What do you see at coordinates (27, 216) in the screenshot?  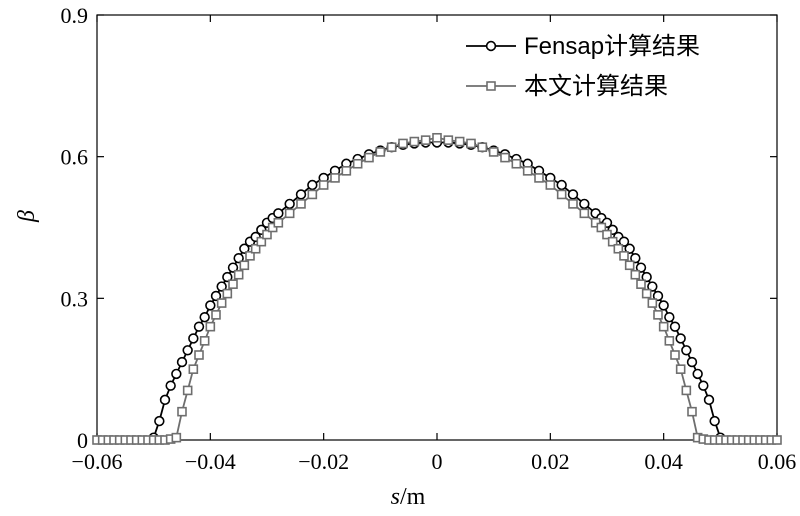 I see `y-axis-title: β` at bounding box center [27, 216].